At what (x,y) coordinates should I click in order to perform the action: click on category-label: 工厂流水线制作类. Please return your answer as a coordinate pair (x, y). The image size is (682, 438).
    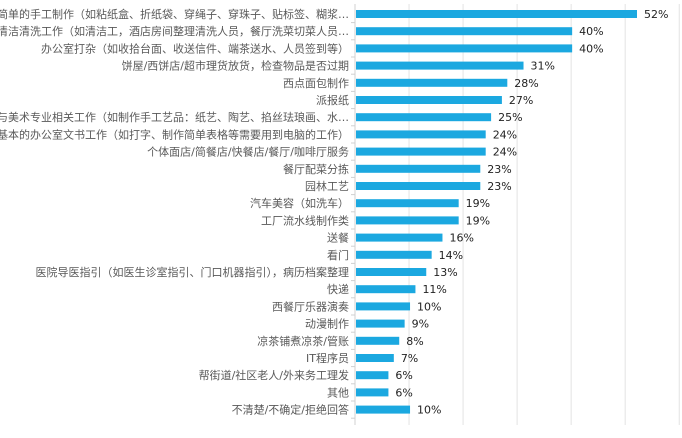
    Looking at the image, I should click on (305, 220).